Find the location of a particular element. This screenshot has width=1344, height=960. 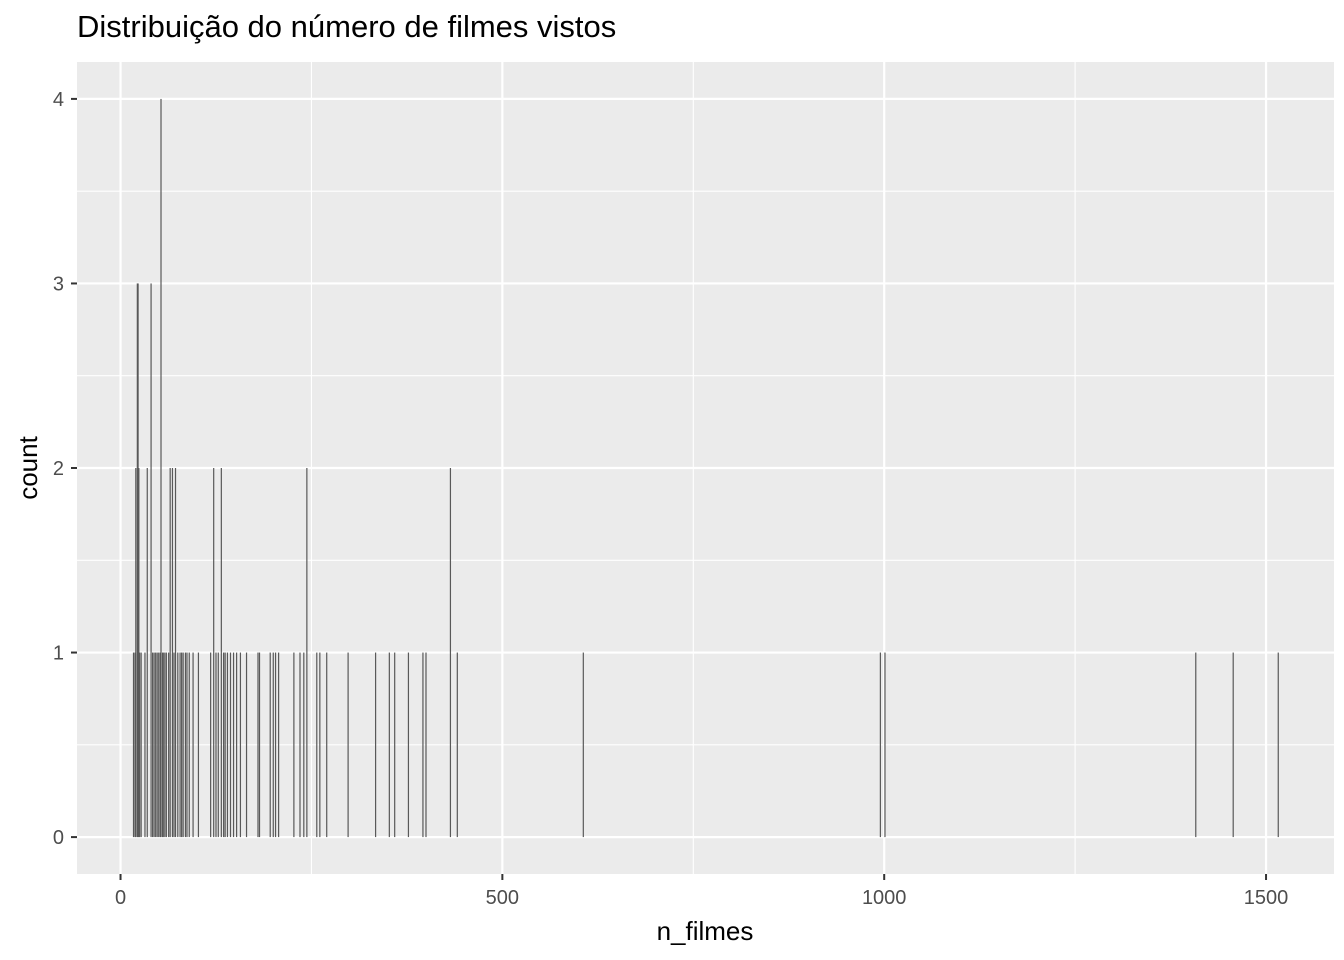

x-axis-title: n_filmes is located at coordinates (705, 931).